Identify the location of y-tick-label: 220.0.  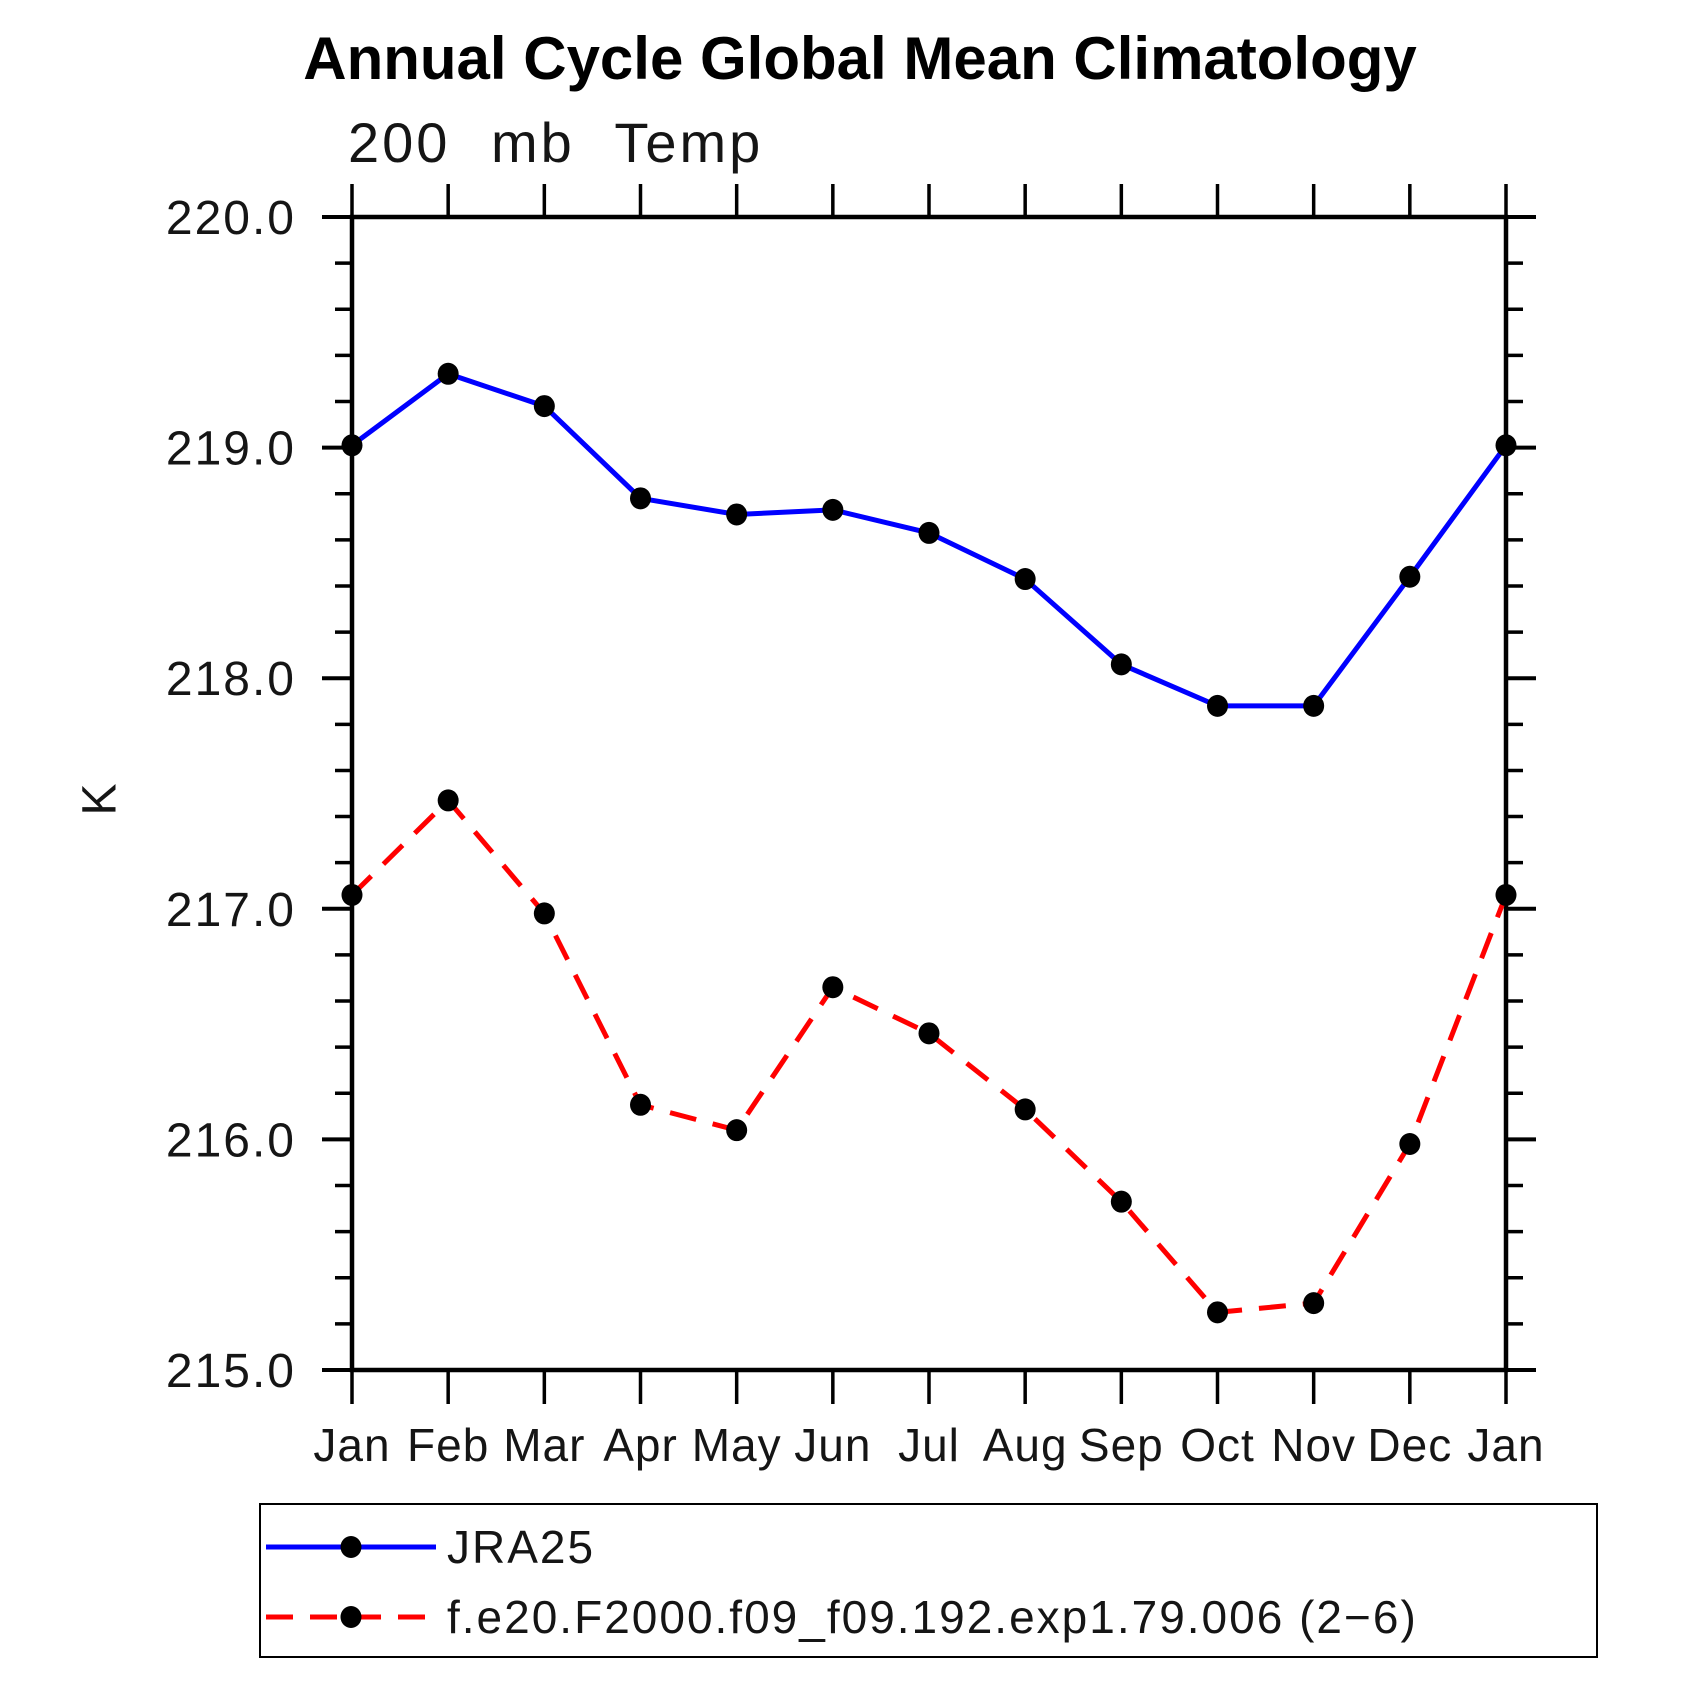
(231, 218).